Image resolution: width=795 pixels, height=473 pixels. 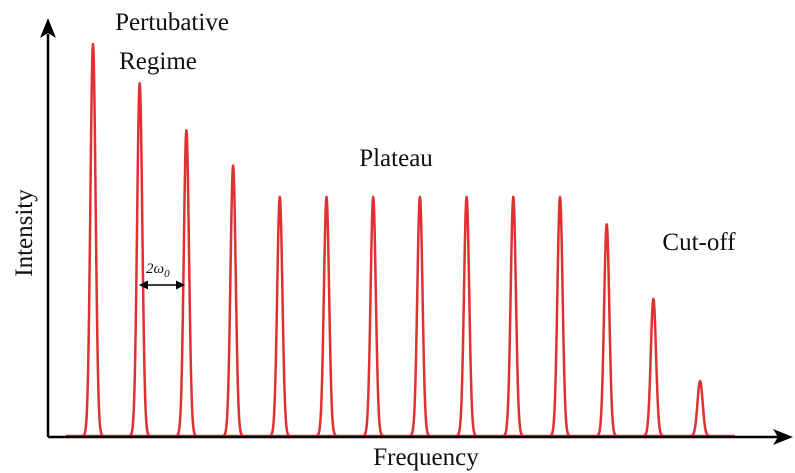 I want to click on spacing-arrow-left-icon, so click(x=143, y=285).